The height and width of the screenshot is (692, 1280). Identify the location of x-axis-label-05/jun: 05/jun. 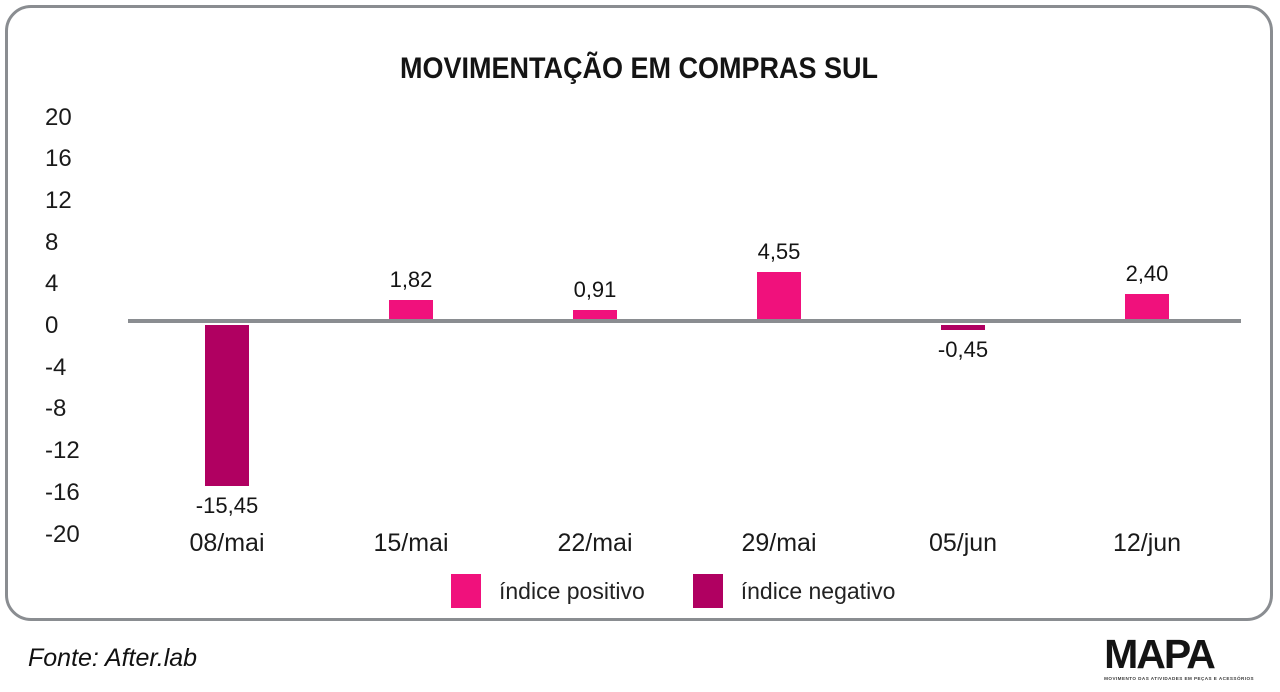
(963, 543).